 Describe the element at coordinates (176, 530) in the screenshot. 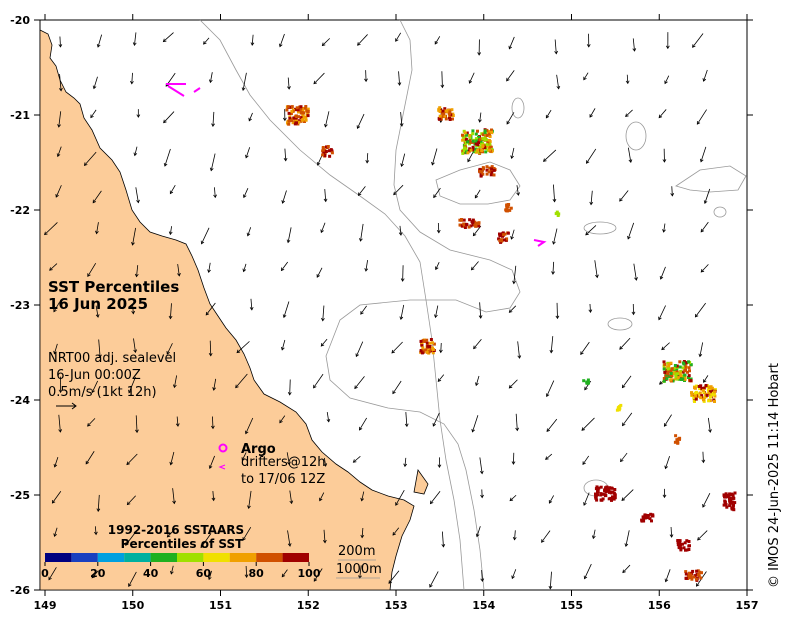

I see `legend-title-line1: 1992-2016 SSTAARS` at that location.